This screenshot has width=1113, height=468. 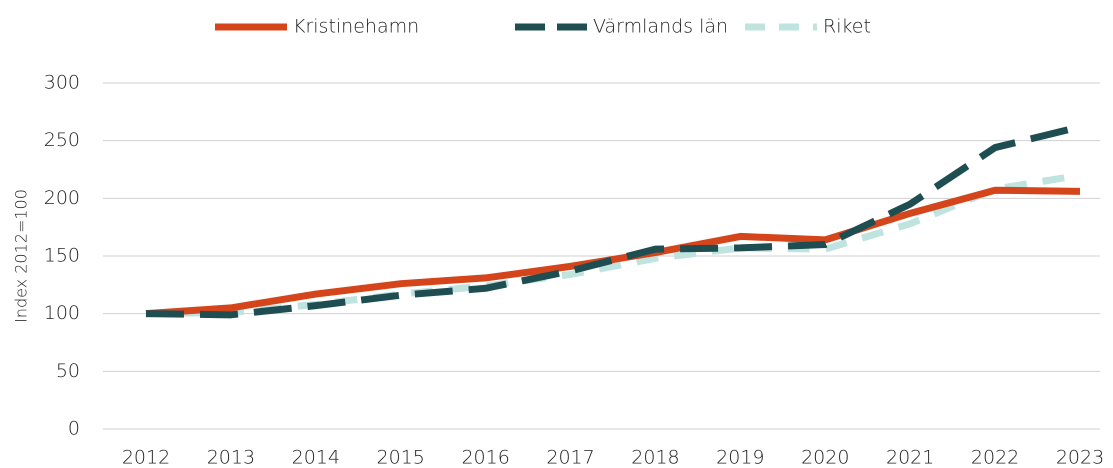 What do you see at coordinates (68, 371) in the screenshot?
I see `y-tick-label: 50` at bounding box center [68, 371].